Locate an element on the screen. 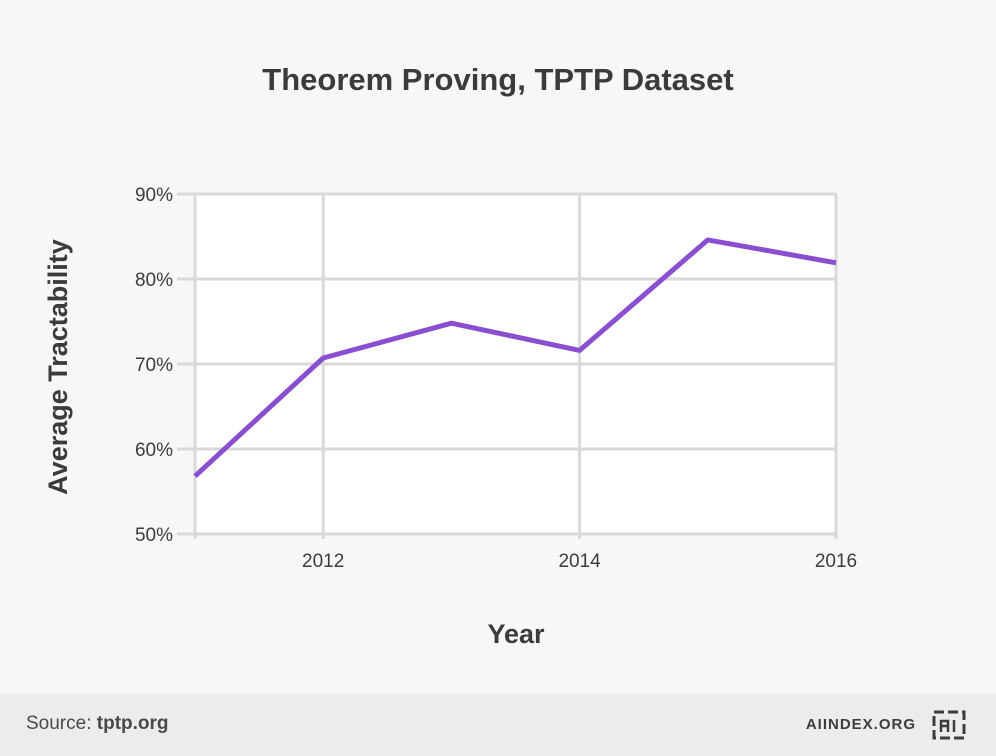  footer-bar: Source: tptp.org AIINDEX.ORG is located at coordinates (498, 725).